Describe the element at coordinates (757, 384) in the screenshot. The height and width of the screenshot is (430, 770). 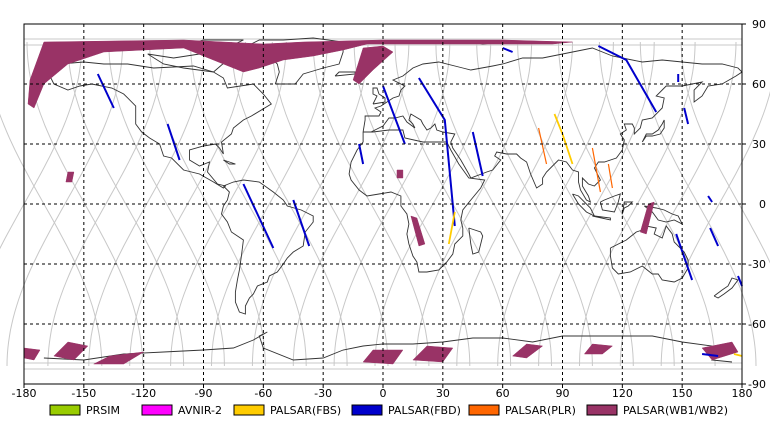
I see `y-tick-label: -90` at that location.